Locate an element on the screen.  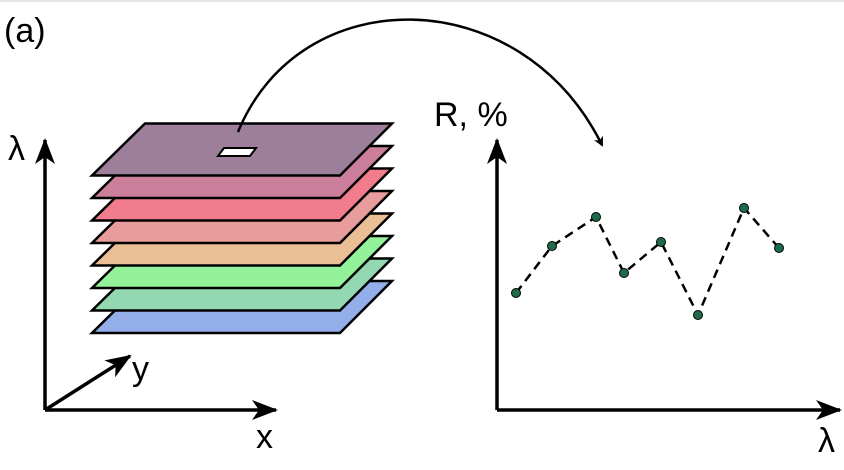
panel-label: (a) is located at coordinates (25, 31).